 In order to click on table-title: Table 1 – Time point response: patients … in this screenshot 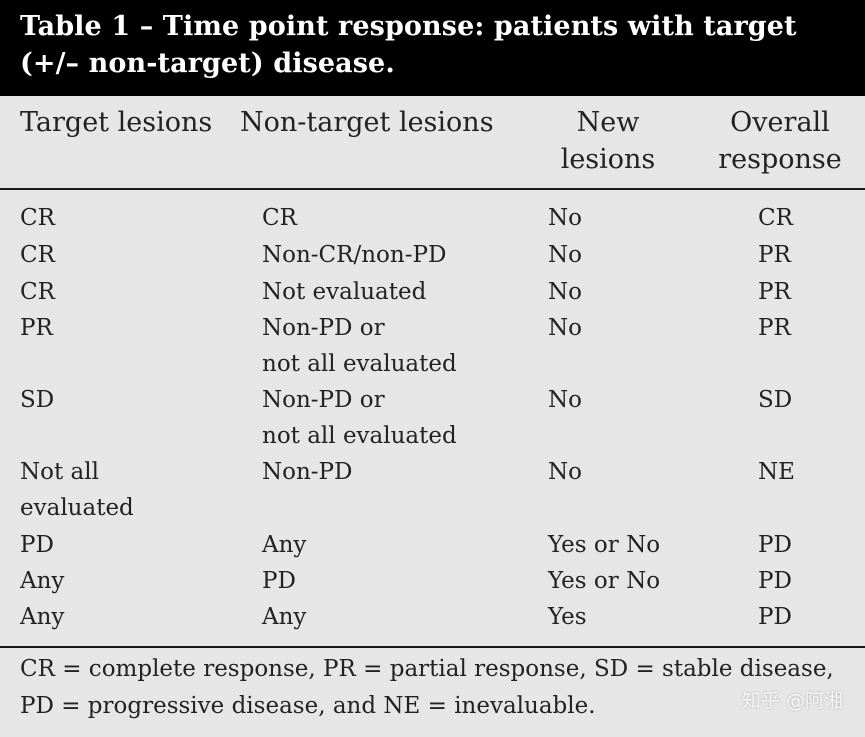, I will do `click(408, 45)`.